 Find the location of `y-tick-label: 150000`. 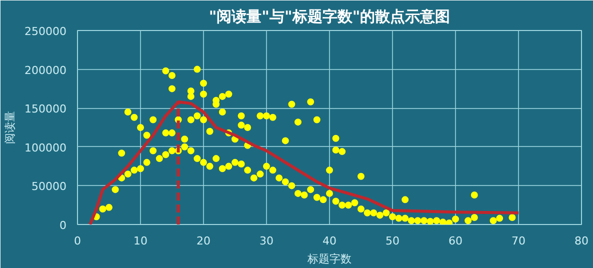

y-tick-label: 150000 is located at coordinates (45, 109).